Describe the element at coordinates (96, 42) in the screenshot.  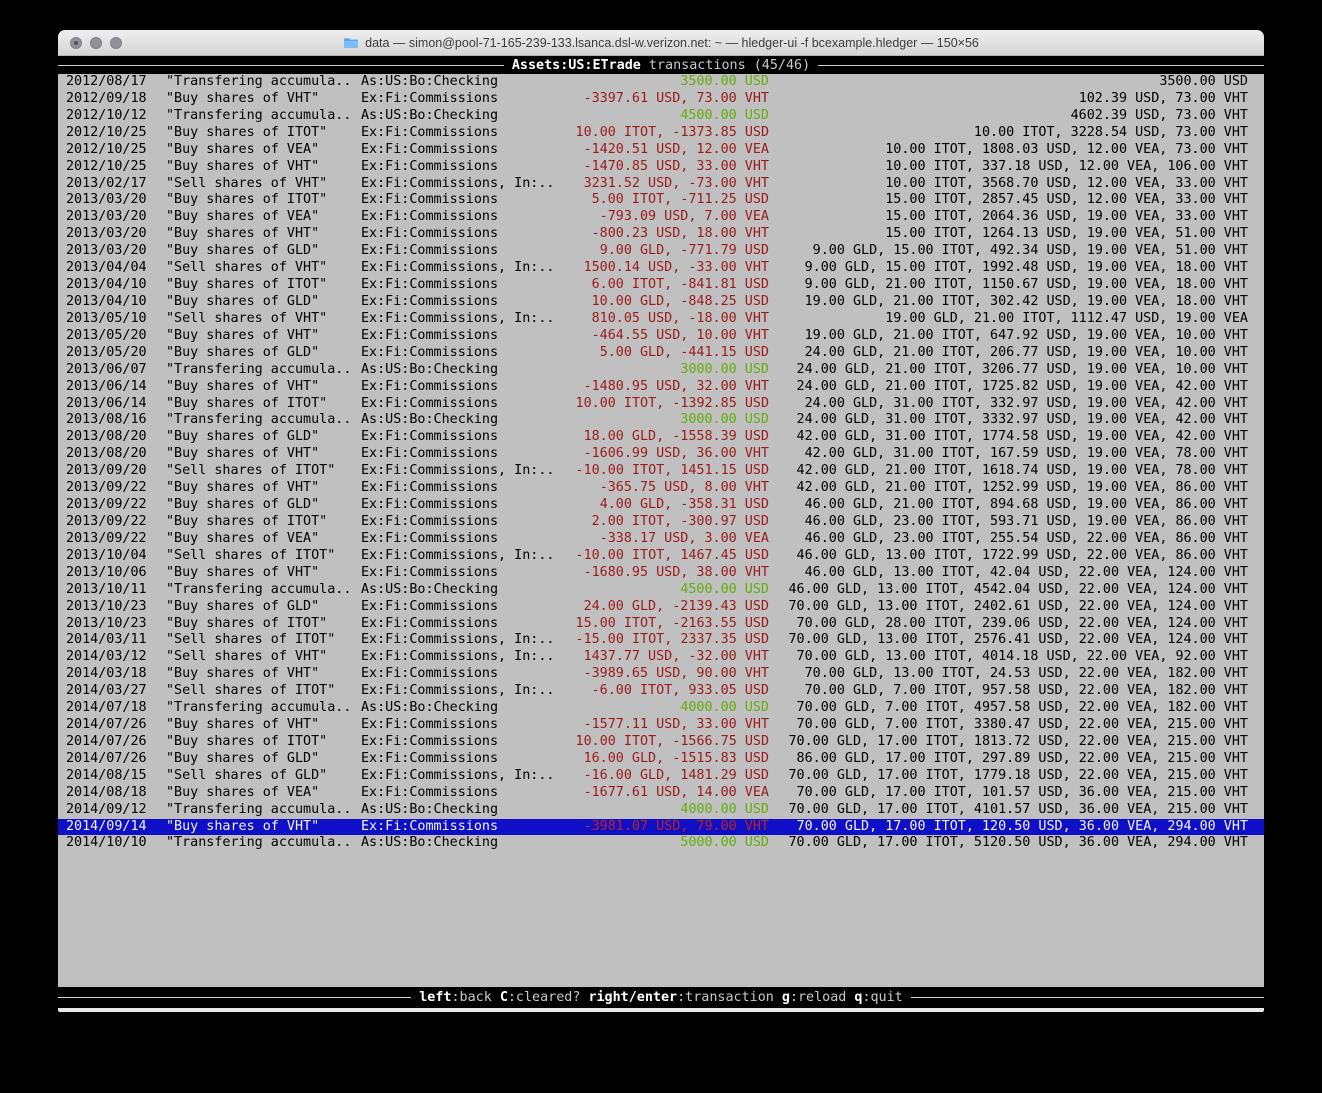
I see `minimize-button` at that location.